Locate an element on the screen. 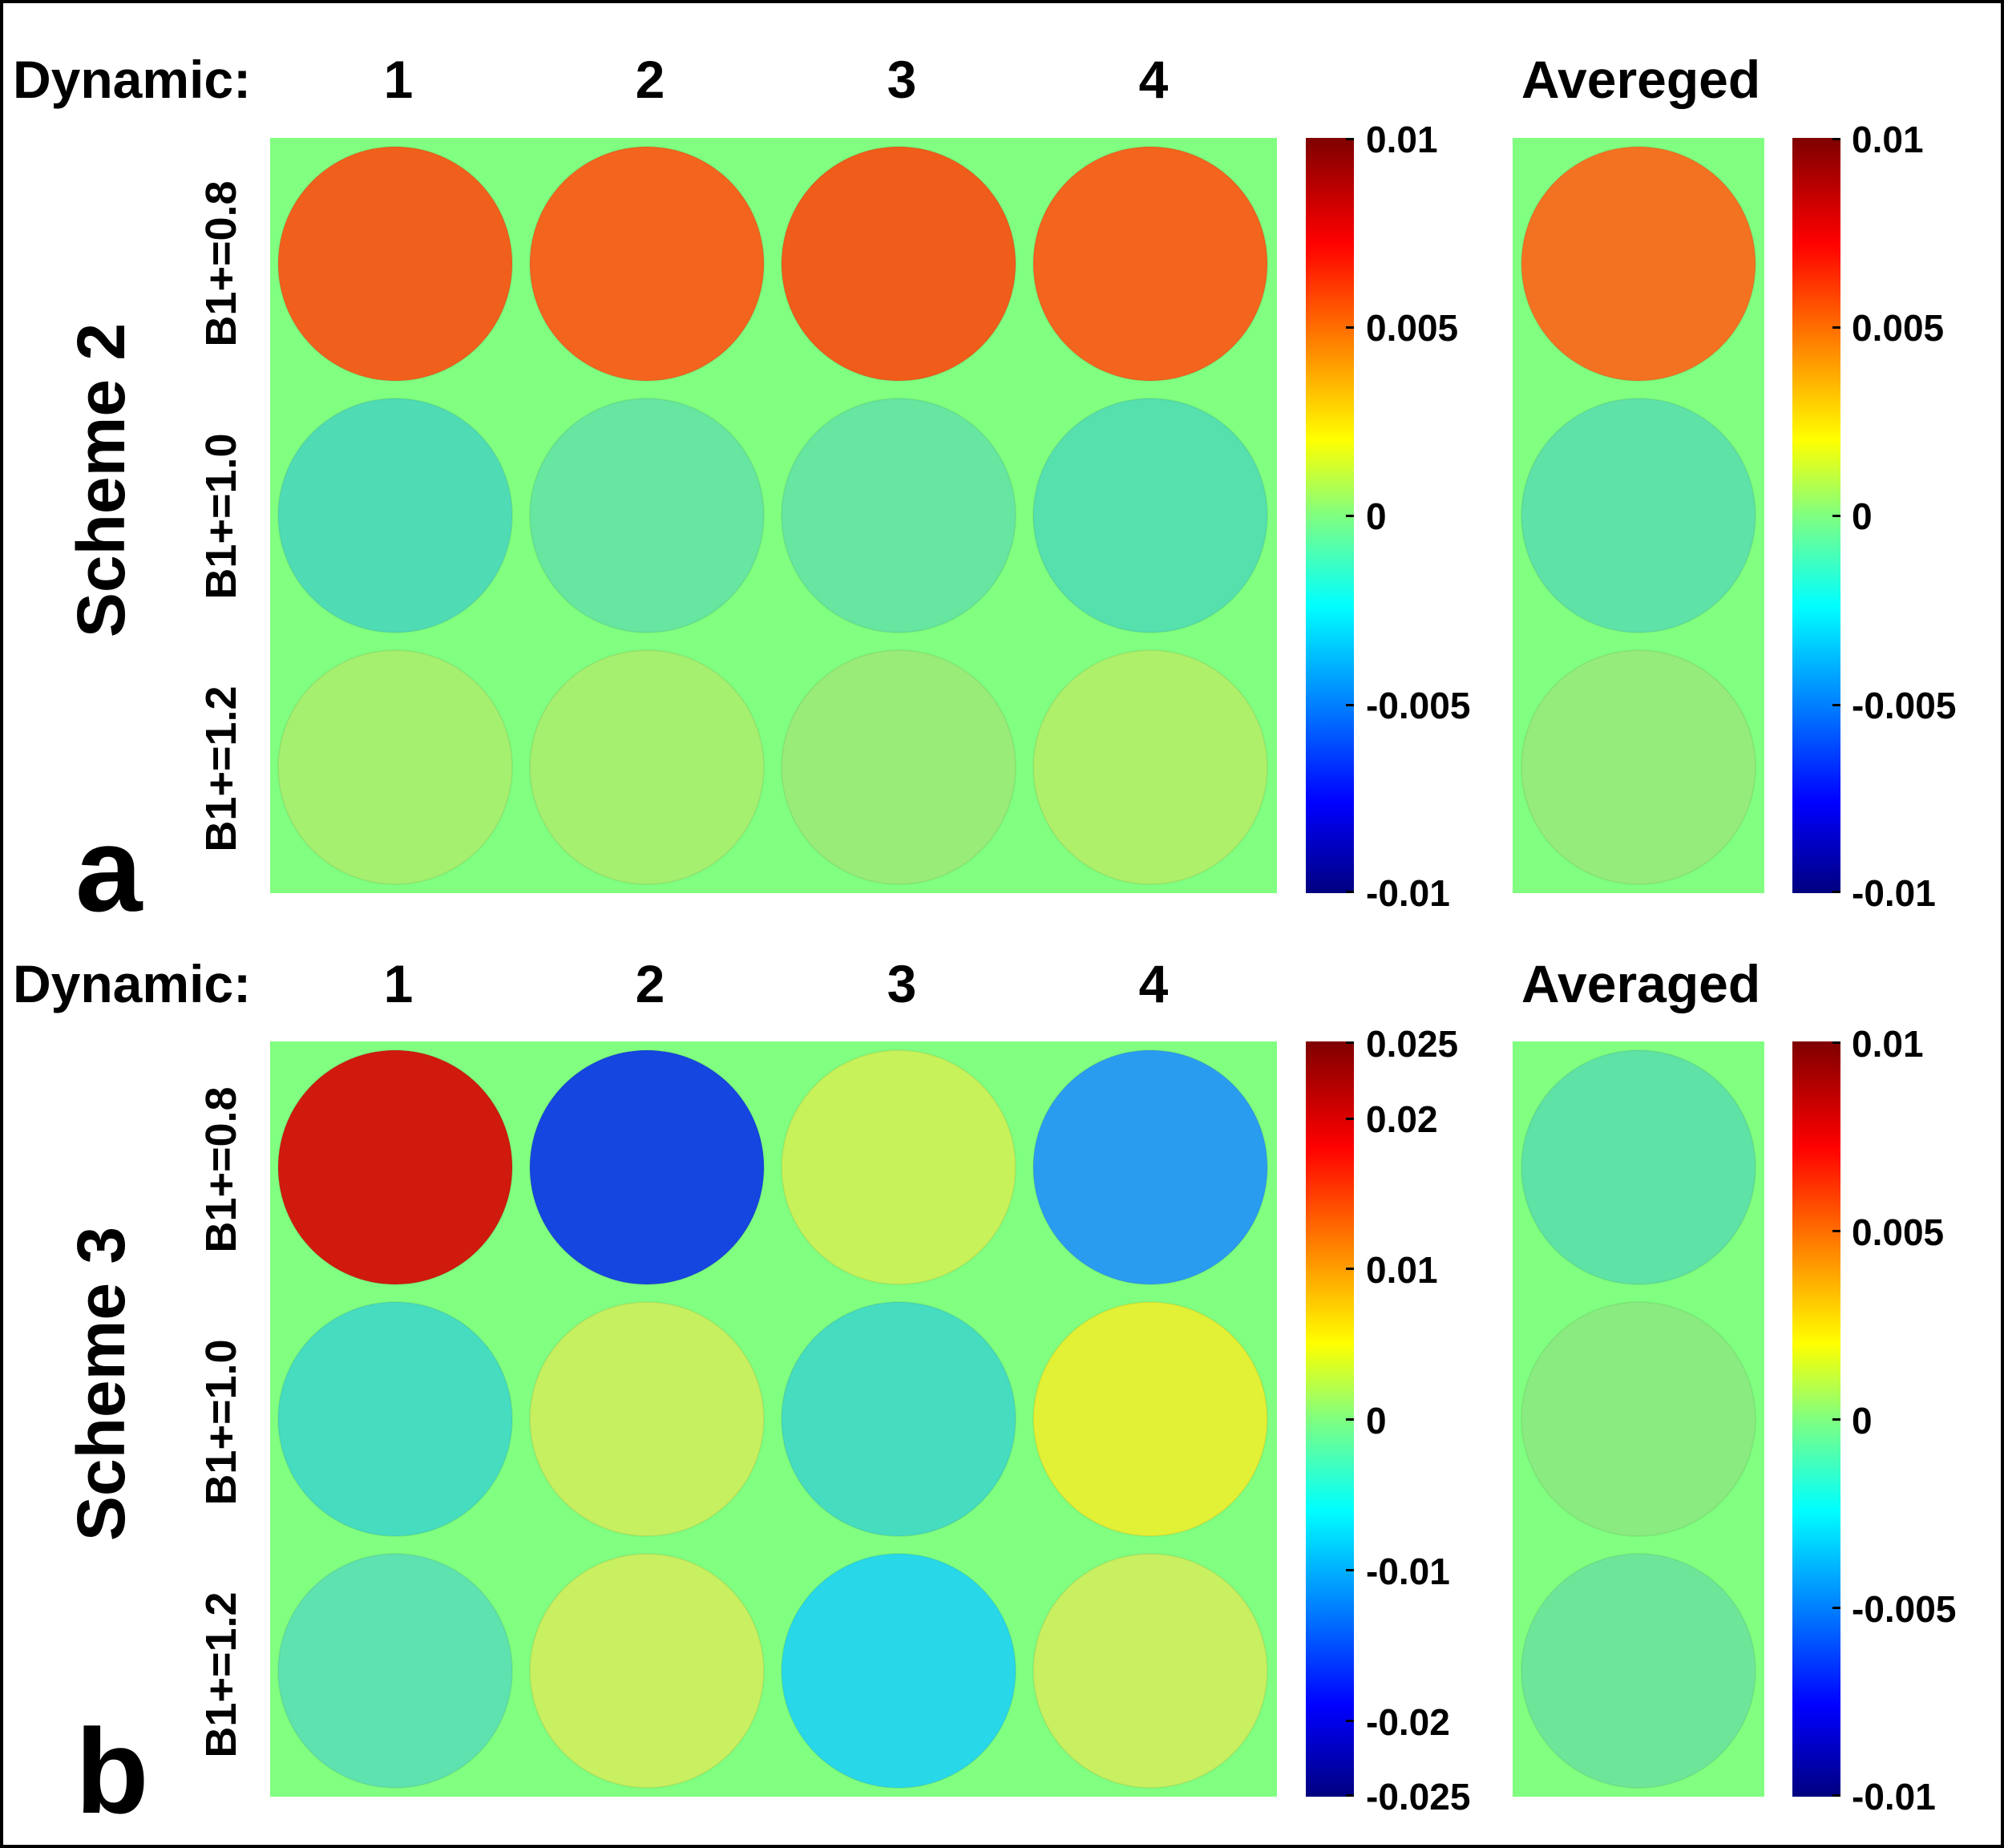  panel-a-cbar-avg-tick-2: 0.005 is located at coordinates (1899, 328).